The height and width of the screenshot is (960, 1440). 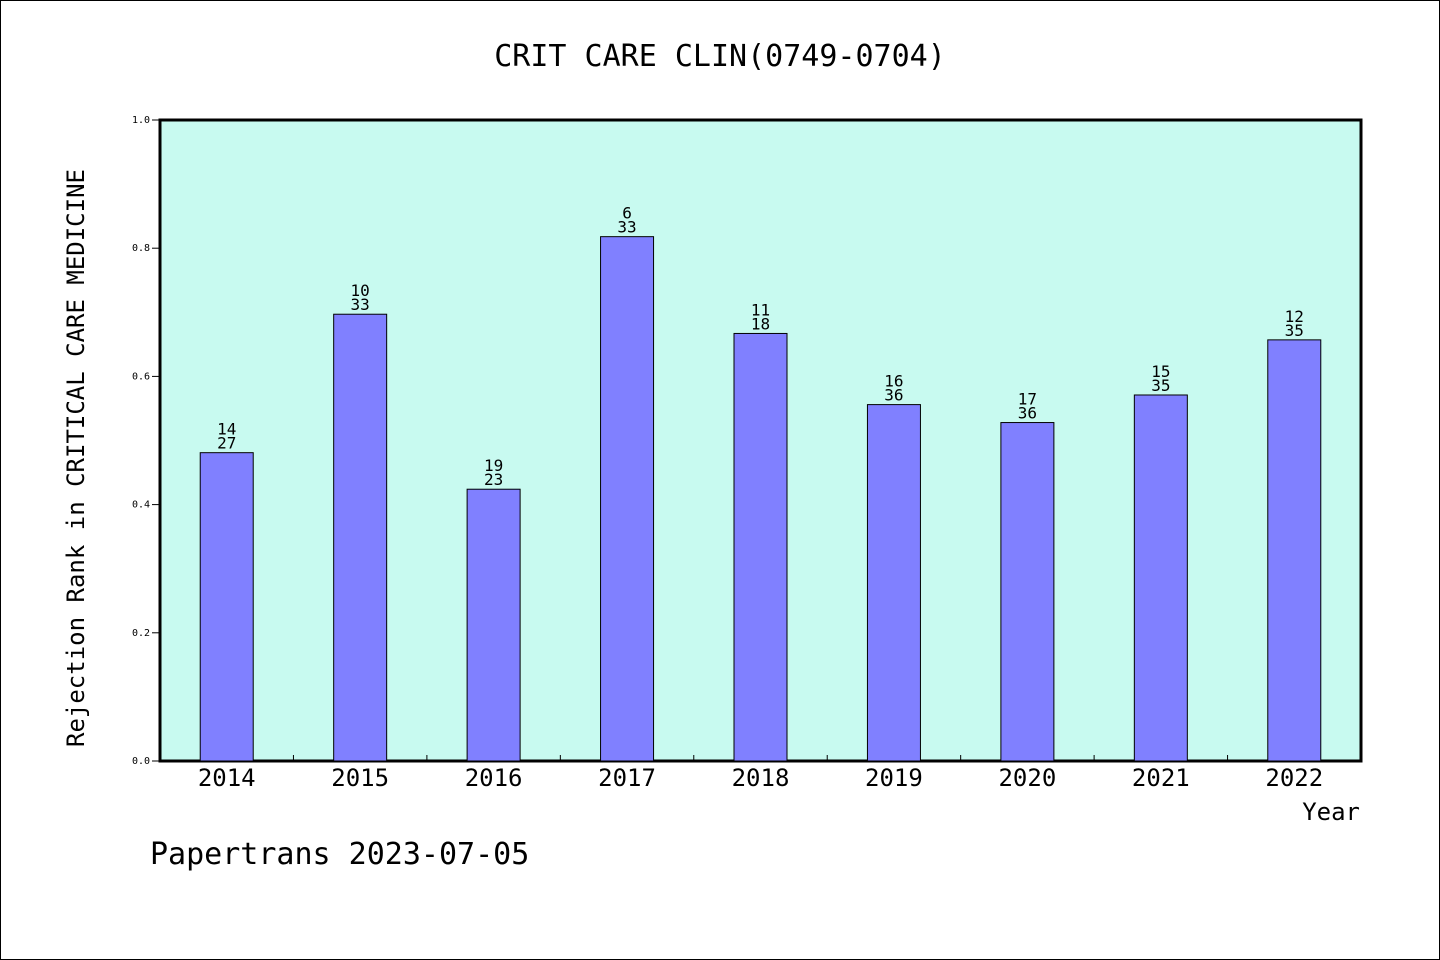 I want to click on bar-2016, so click(x=493, y=625).